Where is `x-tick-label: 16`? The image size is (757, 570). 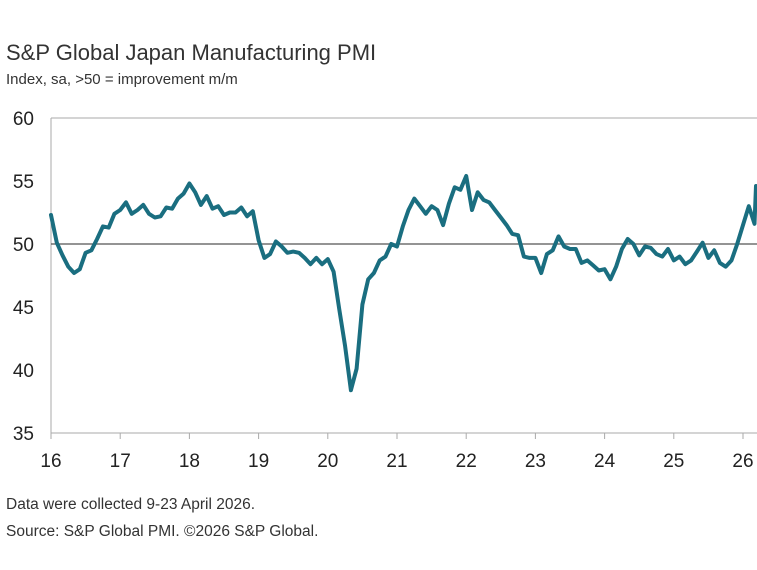
x-tick-label: 16 is located at coordinates (50, 461).